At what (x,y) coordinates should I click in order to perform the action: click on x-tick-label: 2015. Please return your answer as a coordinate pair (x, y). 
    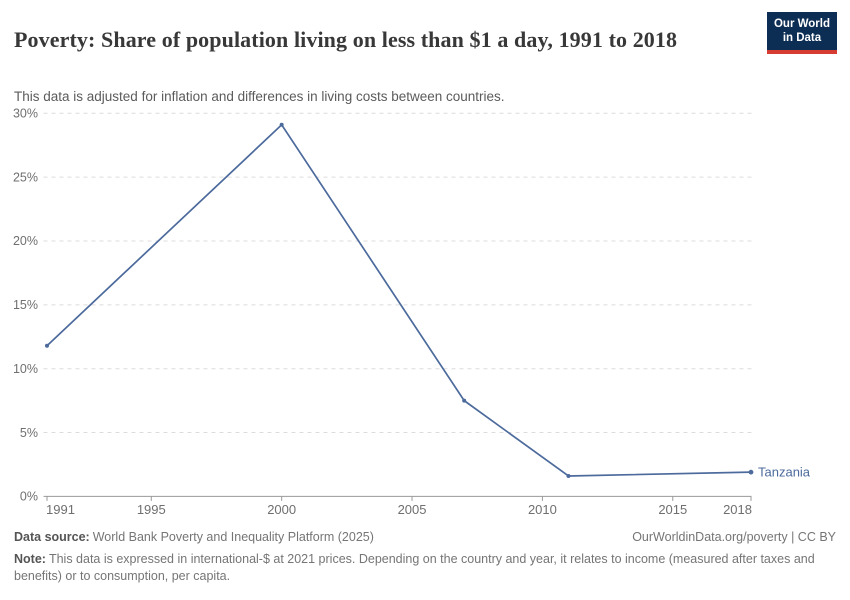
    Looking at the image, I should click on (672, 509).